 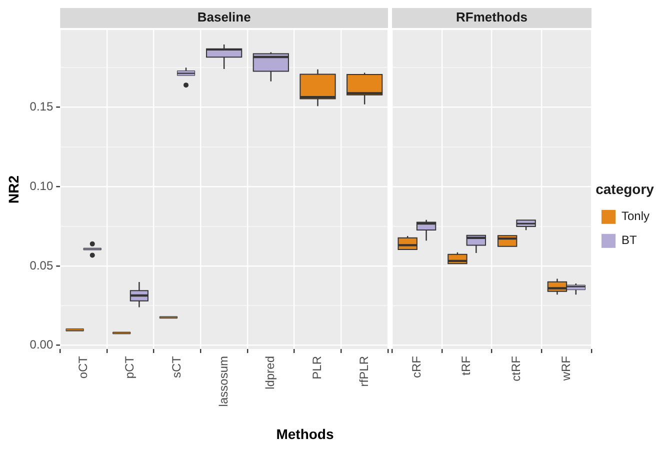 What do you see at coordinates (363, 371) in the screenshot?
I see `x-tick-label: rfPLR` at bounding box center [363, 371].